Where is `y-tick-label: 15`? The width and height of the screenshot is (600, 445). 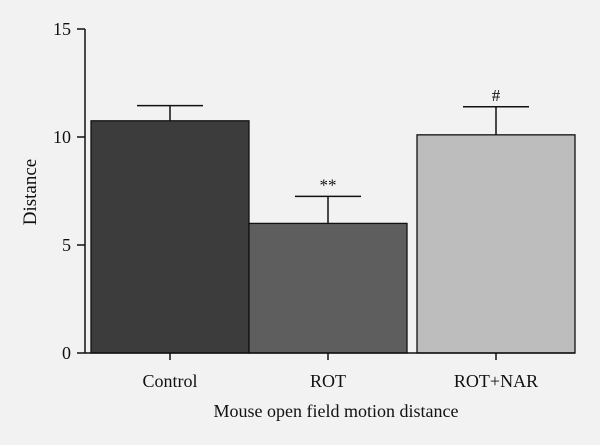 y-tick-label: 15 is located at coordinates (62, 29).